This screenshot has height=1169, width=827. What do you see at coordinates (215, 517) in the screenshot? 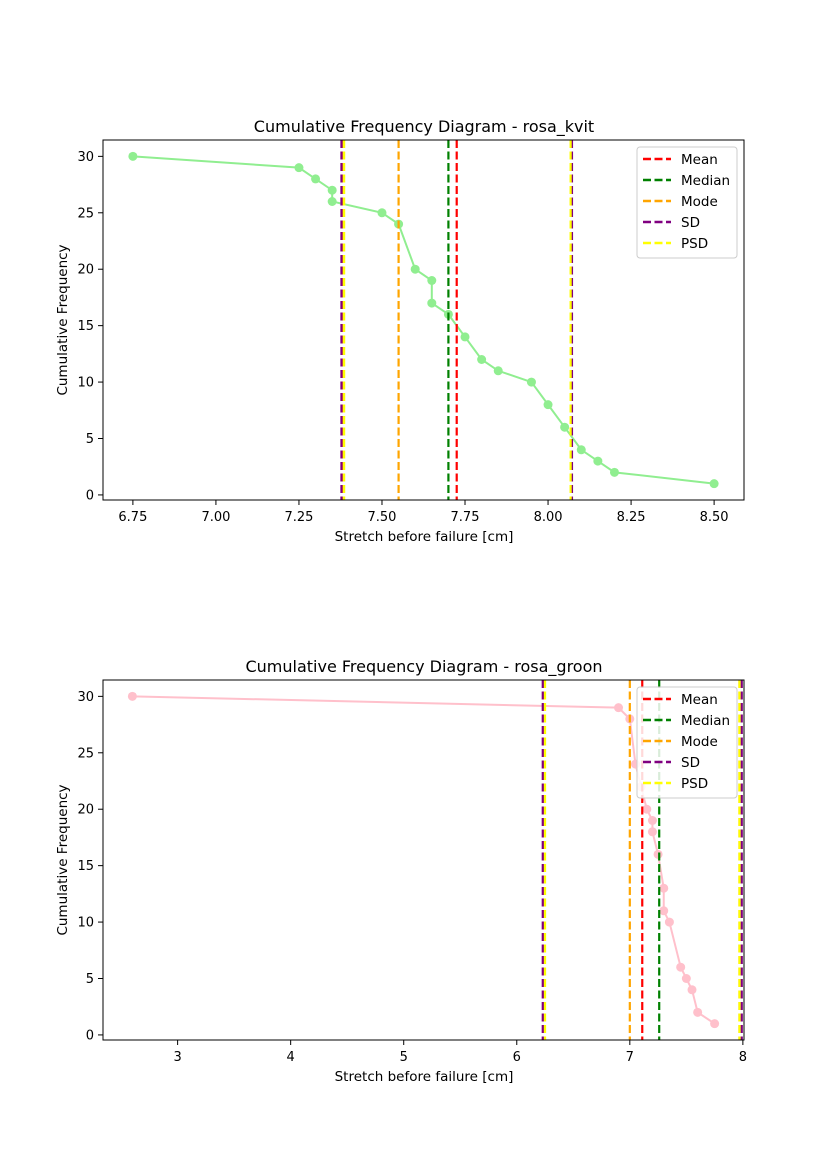
I see `x-tick-label: 7.00` at bounding box center [215, 517].